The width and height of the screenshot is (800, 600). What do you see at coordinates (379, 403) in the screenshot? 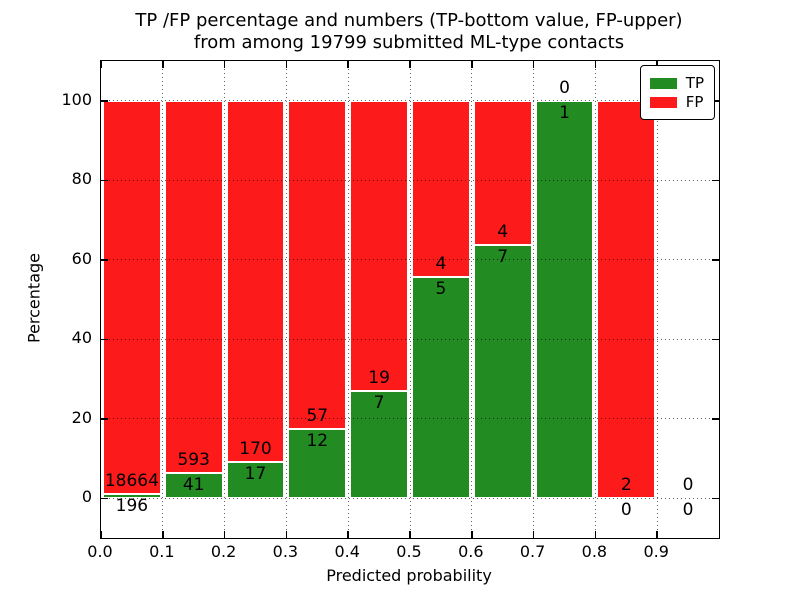
I see `tp-count-0.4-0.5: 7` at bounding box center [379, 403].